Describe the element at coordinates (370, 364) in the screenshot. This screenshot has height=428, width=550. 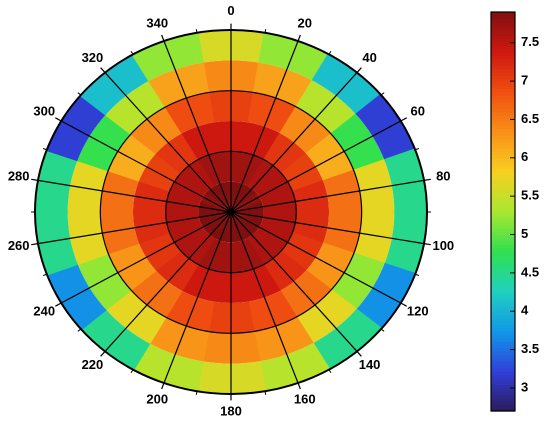
I see `theta-tick-label: 140` at that location.